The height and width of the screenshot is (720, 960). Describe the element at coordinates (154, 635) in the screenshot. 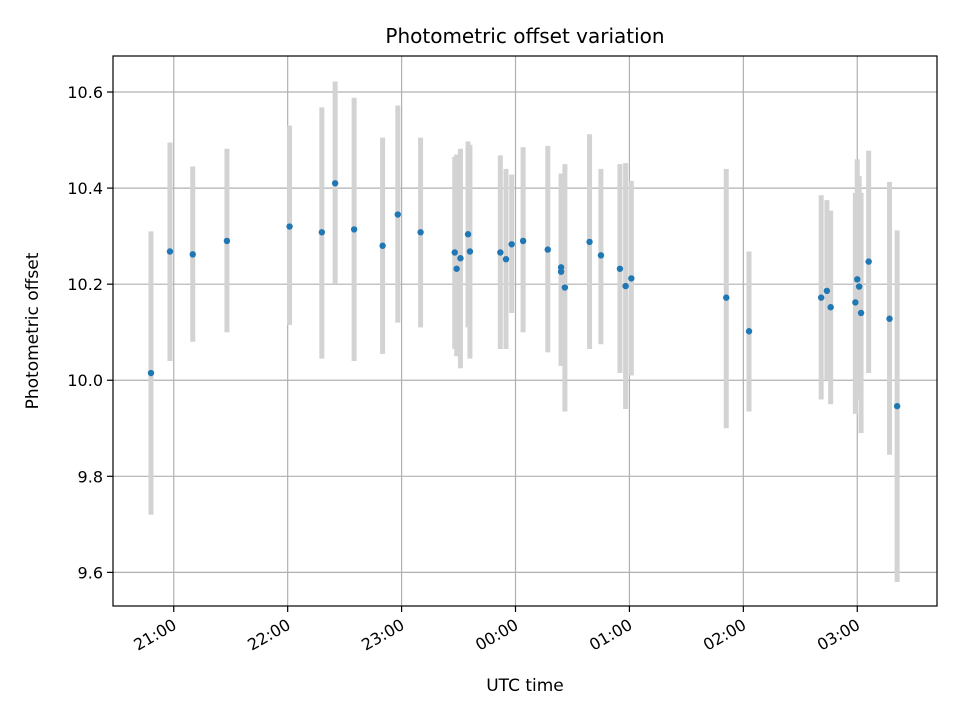

I see `x-tick-label: 21:00` at that location.